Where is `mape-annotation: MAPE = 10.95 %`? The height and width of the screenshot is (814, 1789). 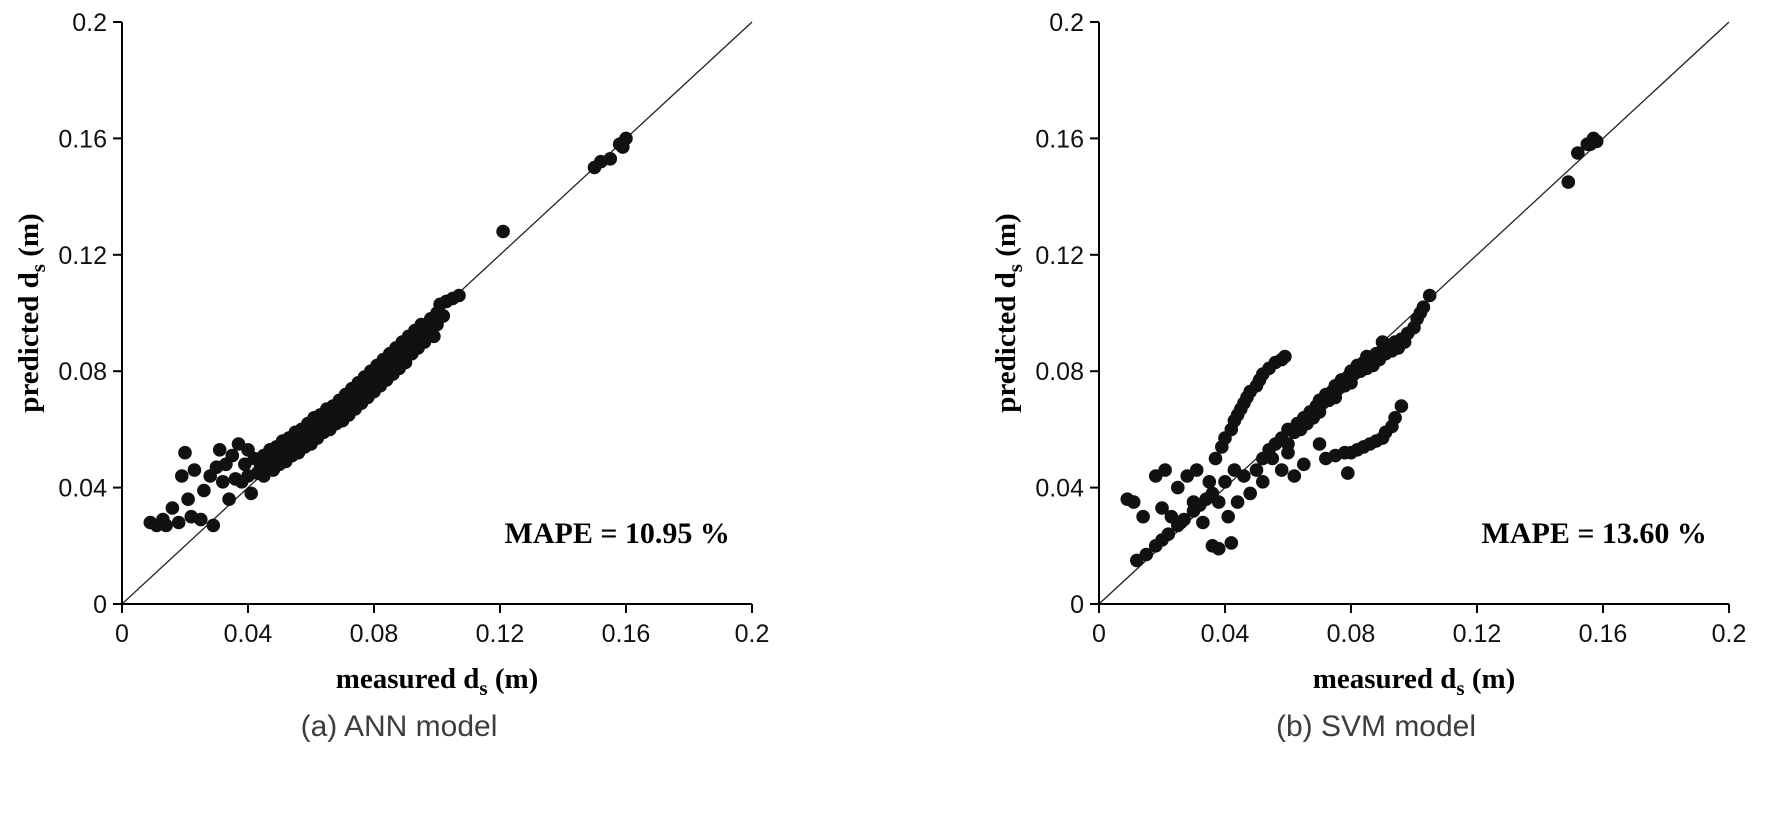
mape-annotation: MAPE = 10.95 % is located at coordinates (617, 533).